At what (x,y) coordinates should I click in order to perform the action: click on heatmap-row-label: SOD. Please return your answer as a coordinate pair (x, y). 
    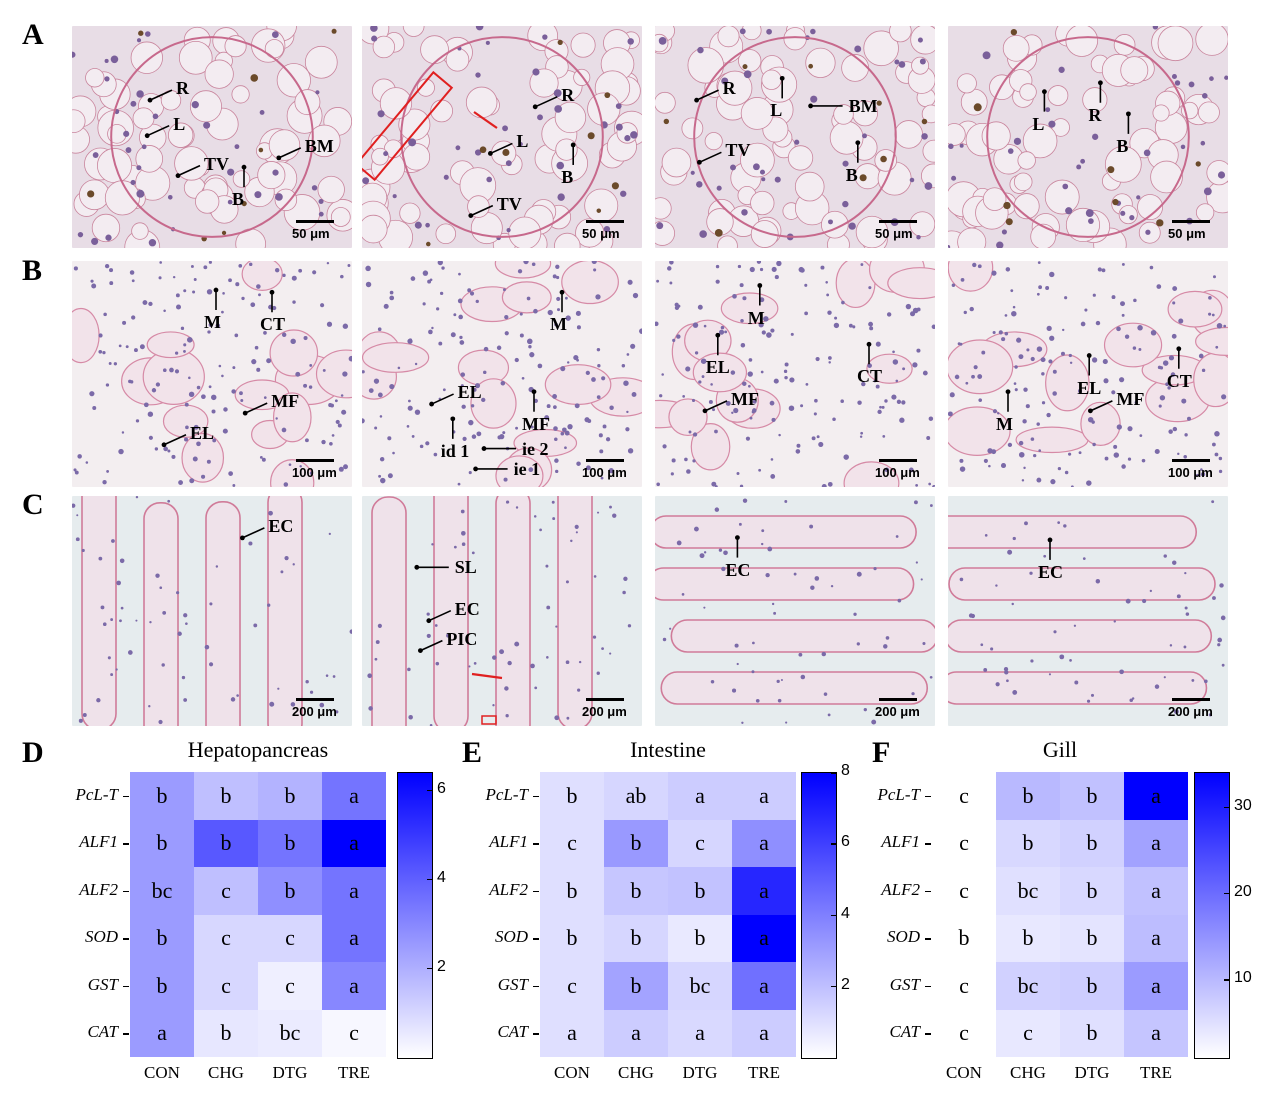
    Looking at the image, I should click on (903, 937).